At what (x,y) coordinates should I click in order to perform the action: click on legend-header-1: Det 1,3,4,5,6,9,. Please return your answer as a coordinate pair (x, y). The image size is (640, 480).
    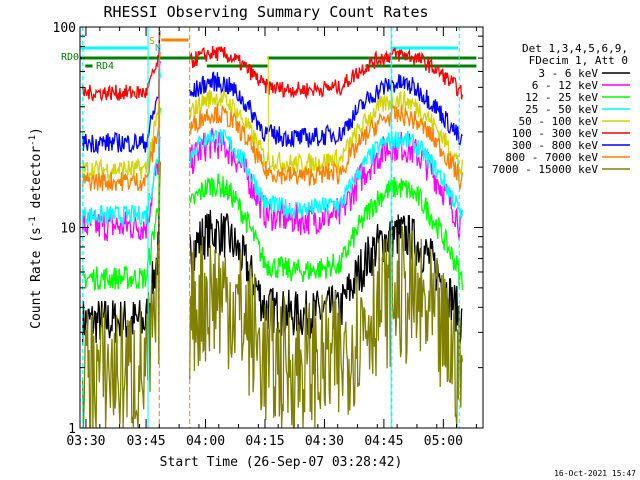
    Looking at the image, I should click on (575, 48).